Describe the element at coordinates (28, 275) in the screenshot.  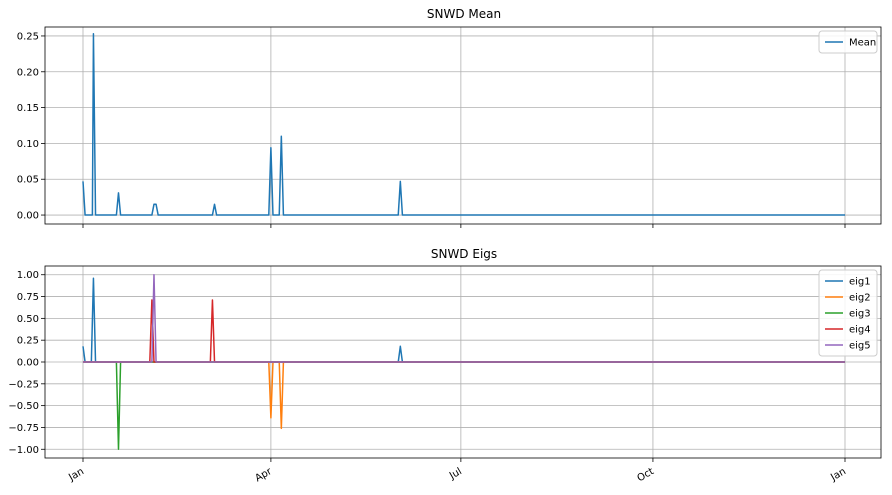
I see `y-tick-label: 1.00` at that location.